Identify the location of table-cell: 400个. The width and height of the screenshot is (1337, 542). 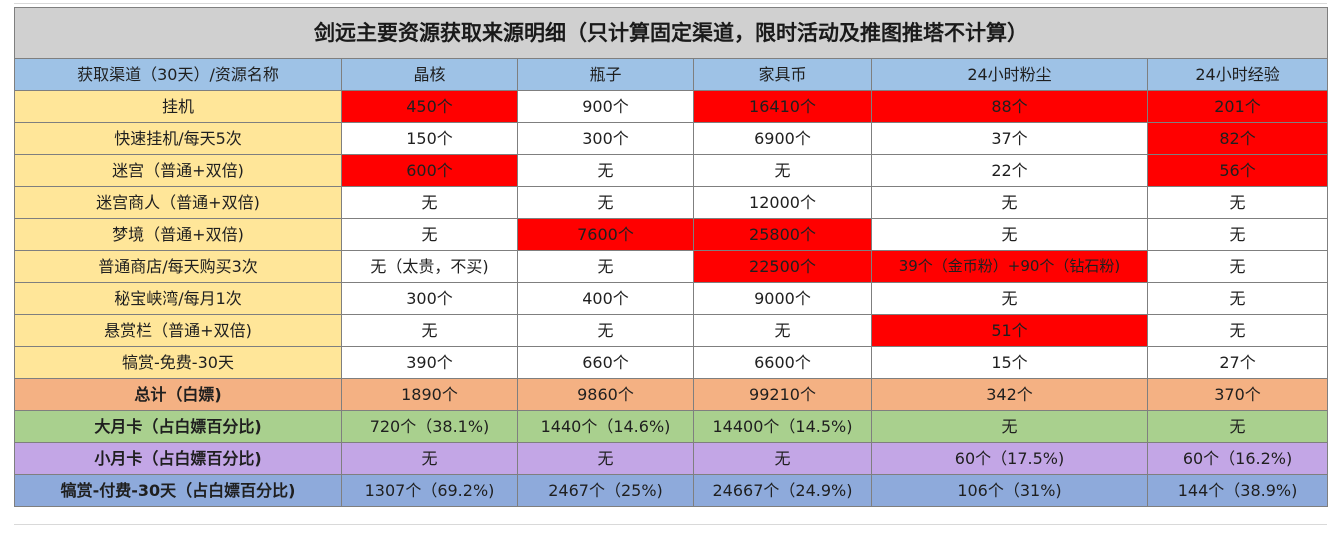
(605, 298).